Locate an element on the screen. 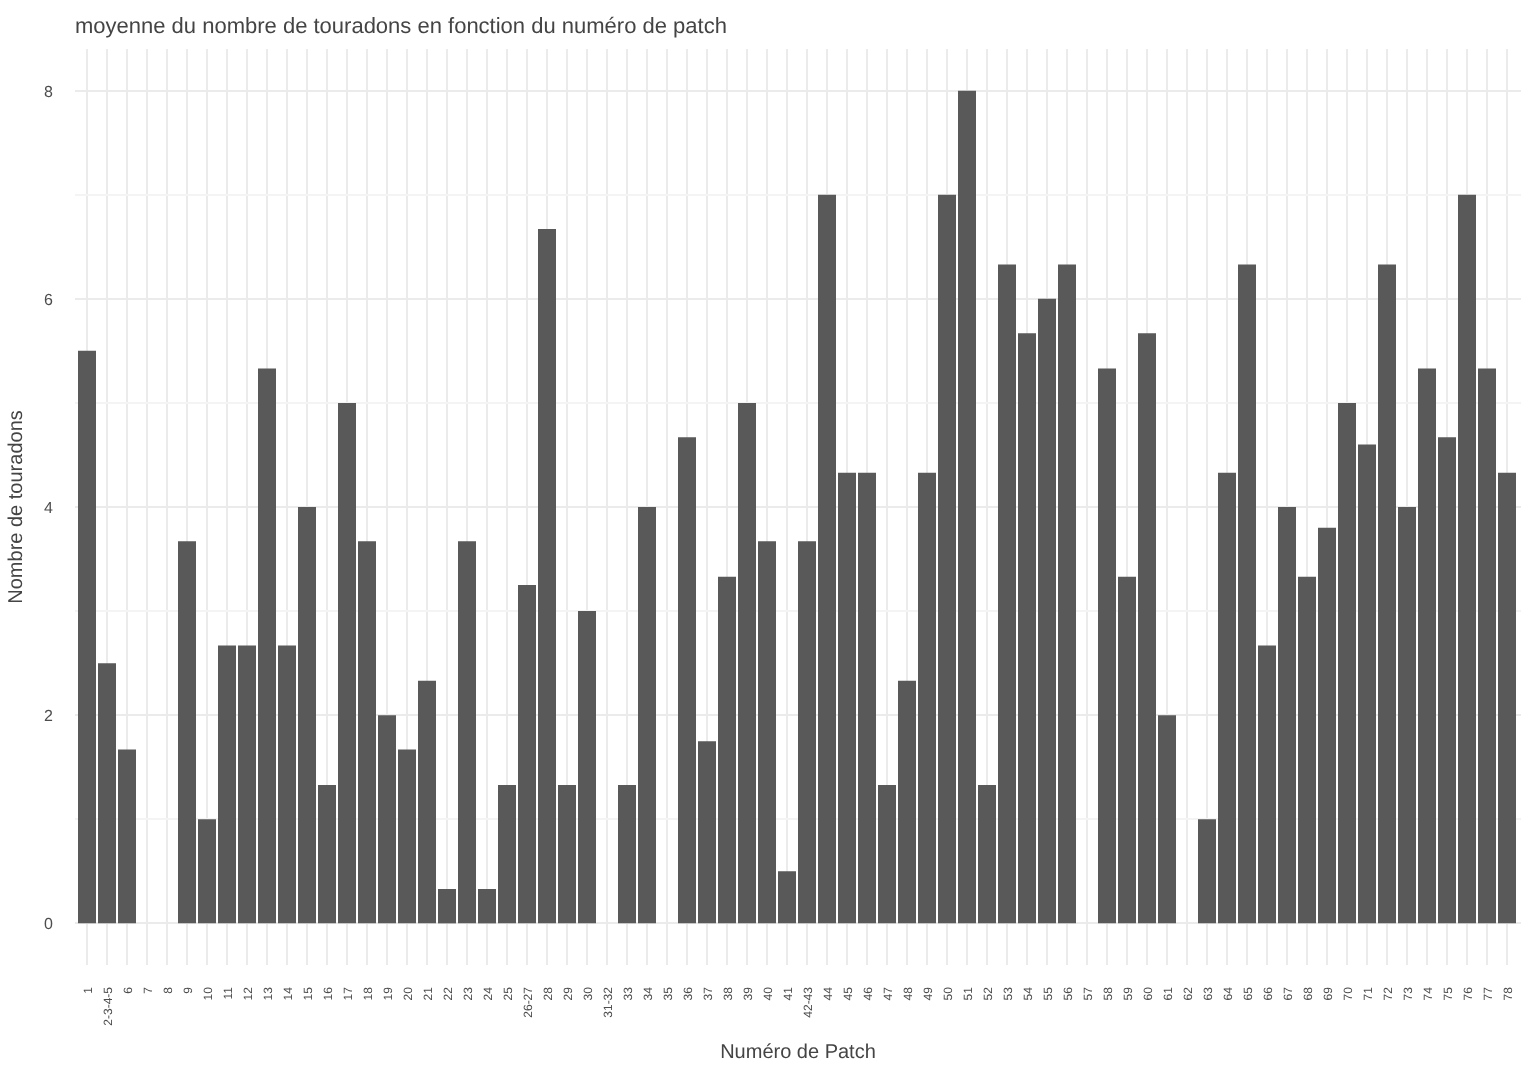 The image size is (1538, 1076). y-tick-label: 2 is located at coordinates (49, 716).